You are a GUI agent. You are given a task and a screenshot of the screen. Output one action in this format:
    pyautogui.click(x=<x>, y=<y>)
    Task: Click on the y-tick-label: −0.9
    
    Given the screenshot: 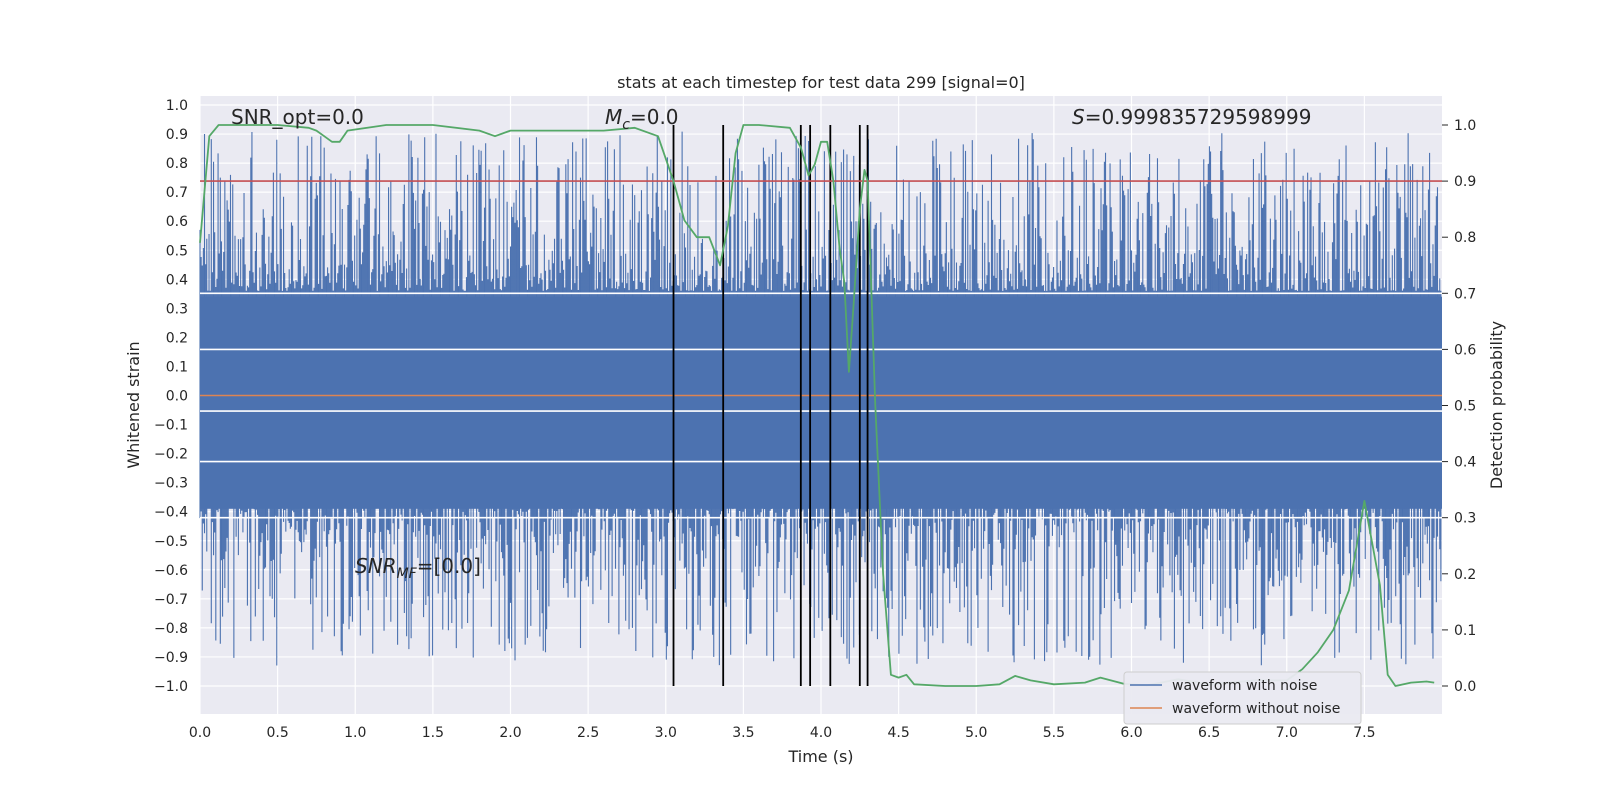 What is the action you would take?
    pyautogui.click(x=171, y=658)
    